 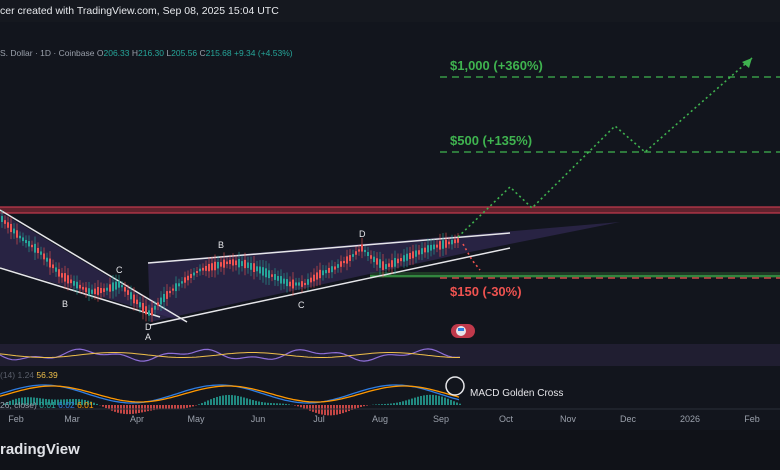 I want to click on candlestick-series, so click(x=230, y=266).